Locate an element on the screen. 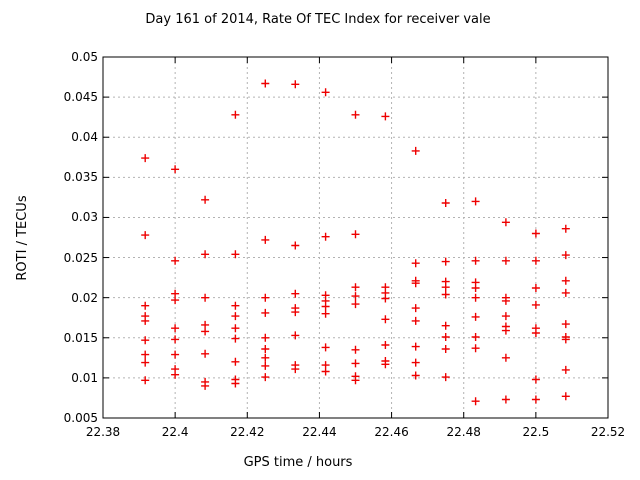 This screenshot has height=480, width=640. y-tick-label: 0.03 is located at coordinates (84, 217).